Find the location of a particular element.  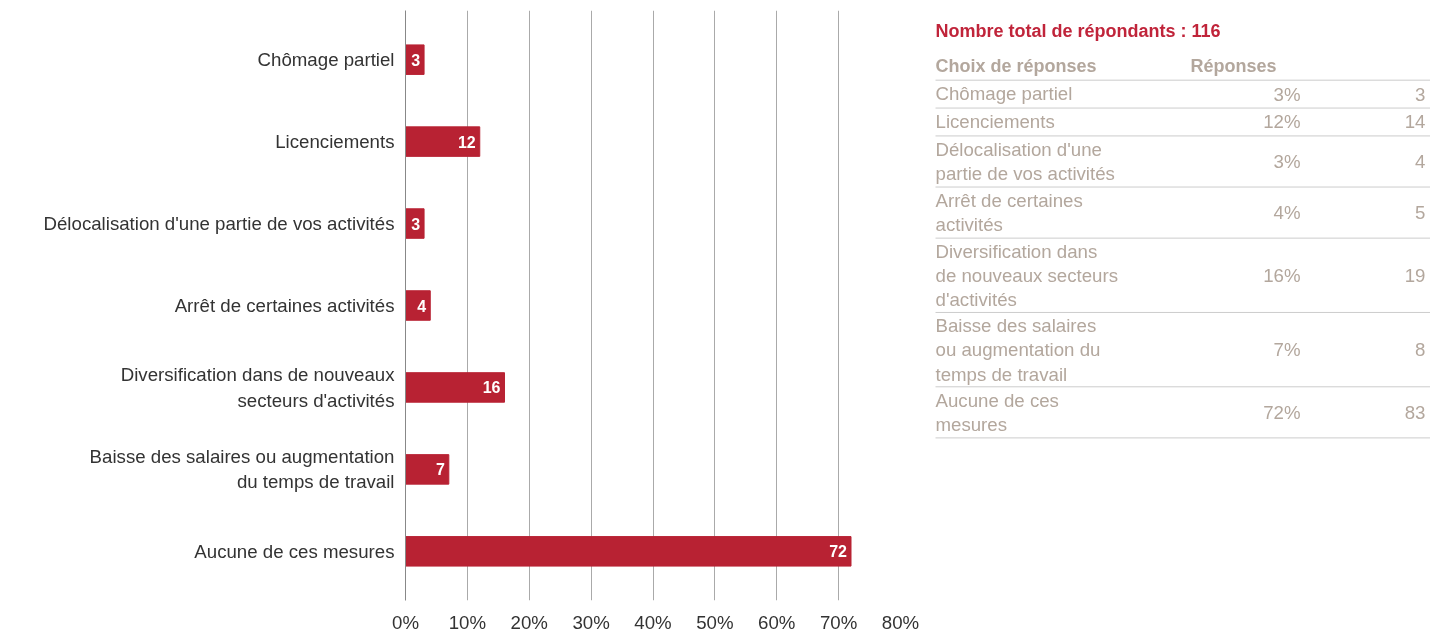

text: Diversification dans de nouveaux secteurs d'activités is located at coordinates (1027, 275).